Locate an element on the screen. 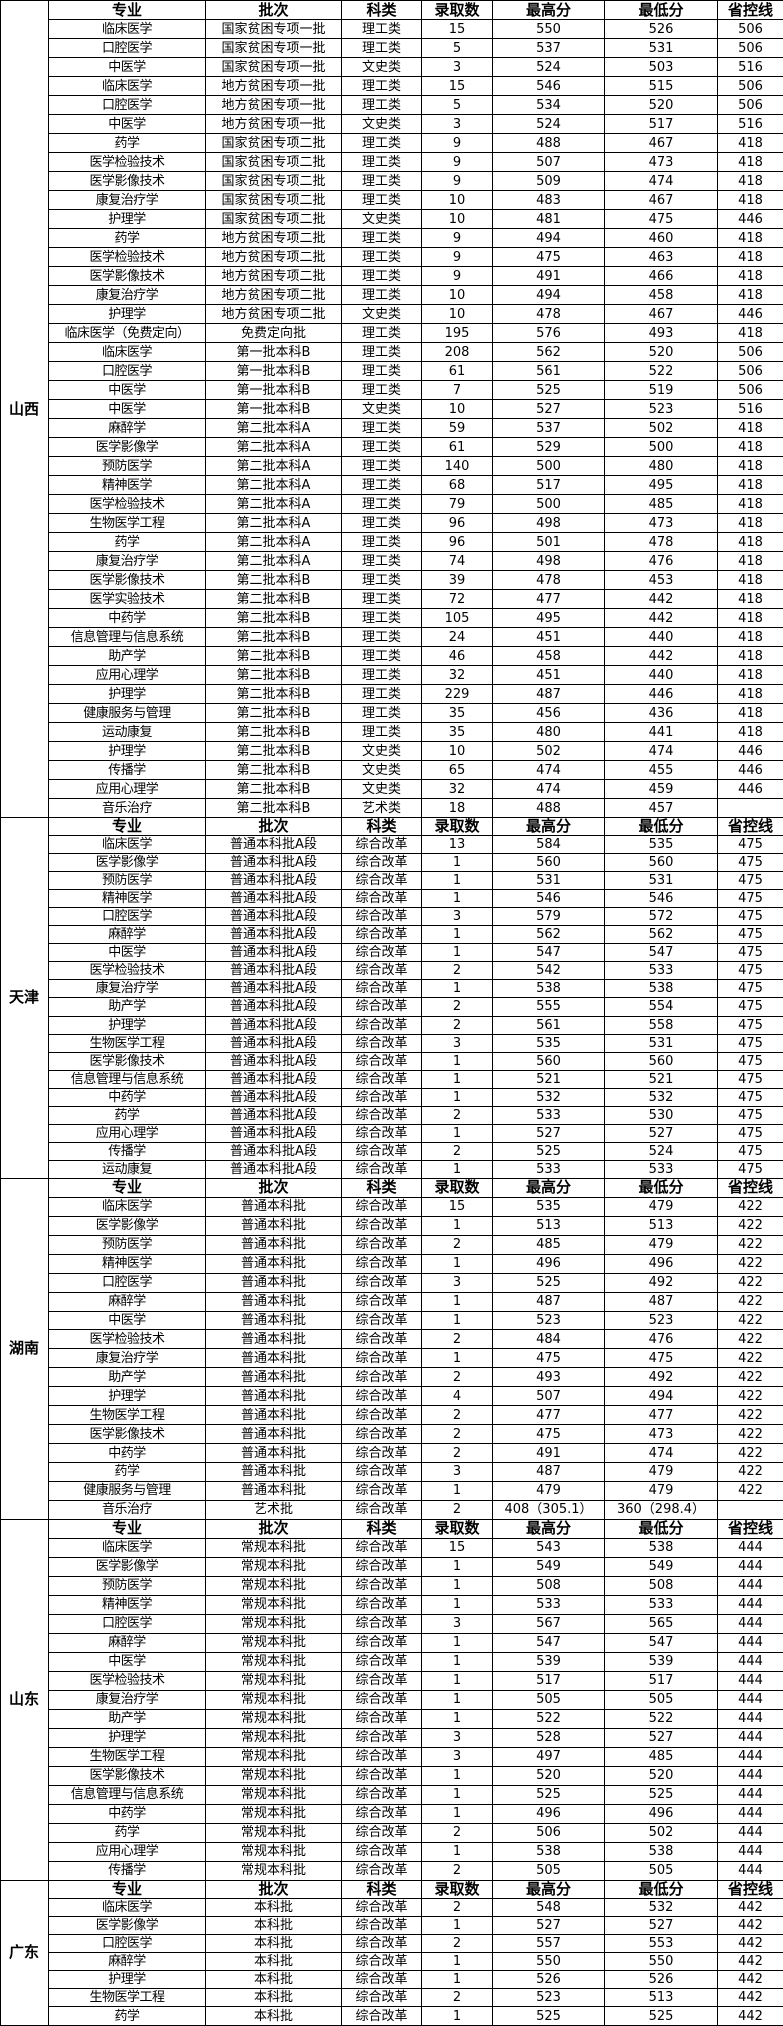 Image resolution: width=783 pixels, height=2026 pixels. cell-lowest-score: 479 is located at coordinates (661, 1244).